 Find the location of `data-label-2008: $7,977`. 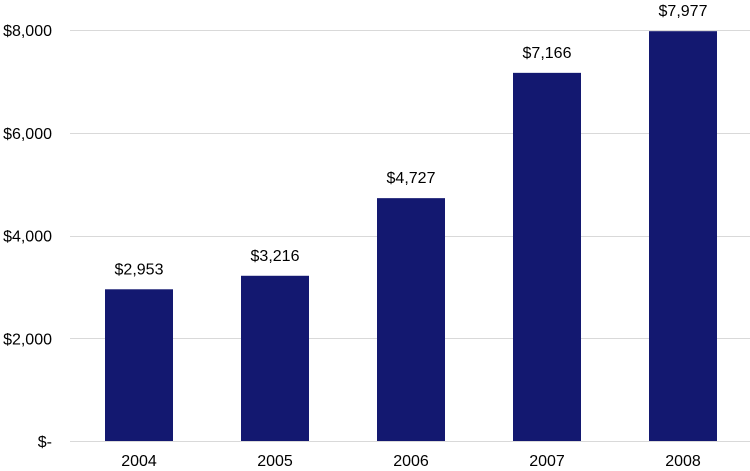

data-label-2008: $7,977 is located at coordinates (683, 11).